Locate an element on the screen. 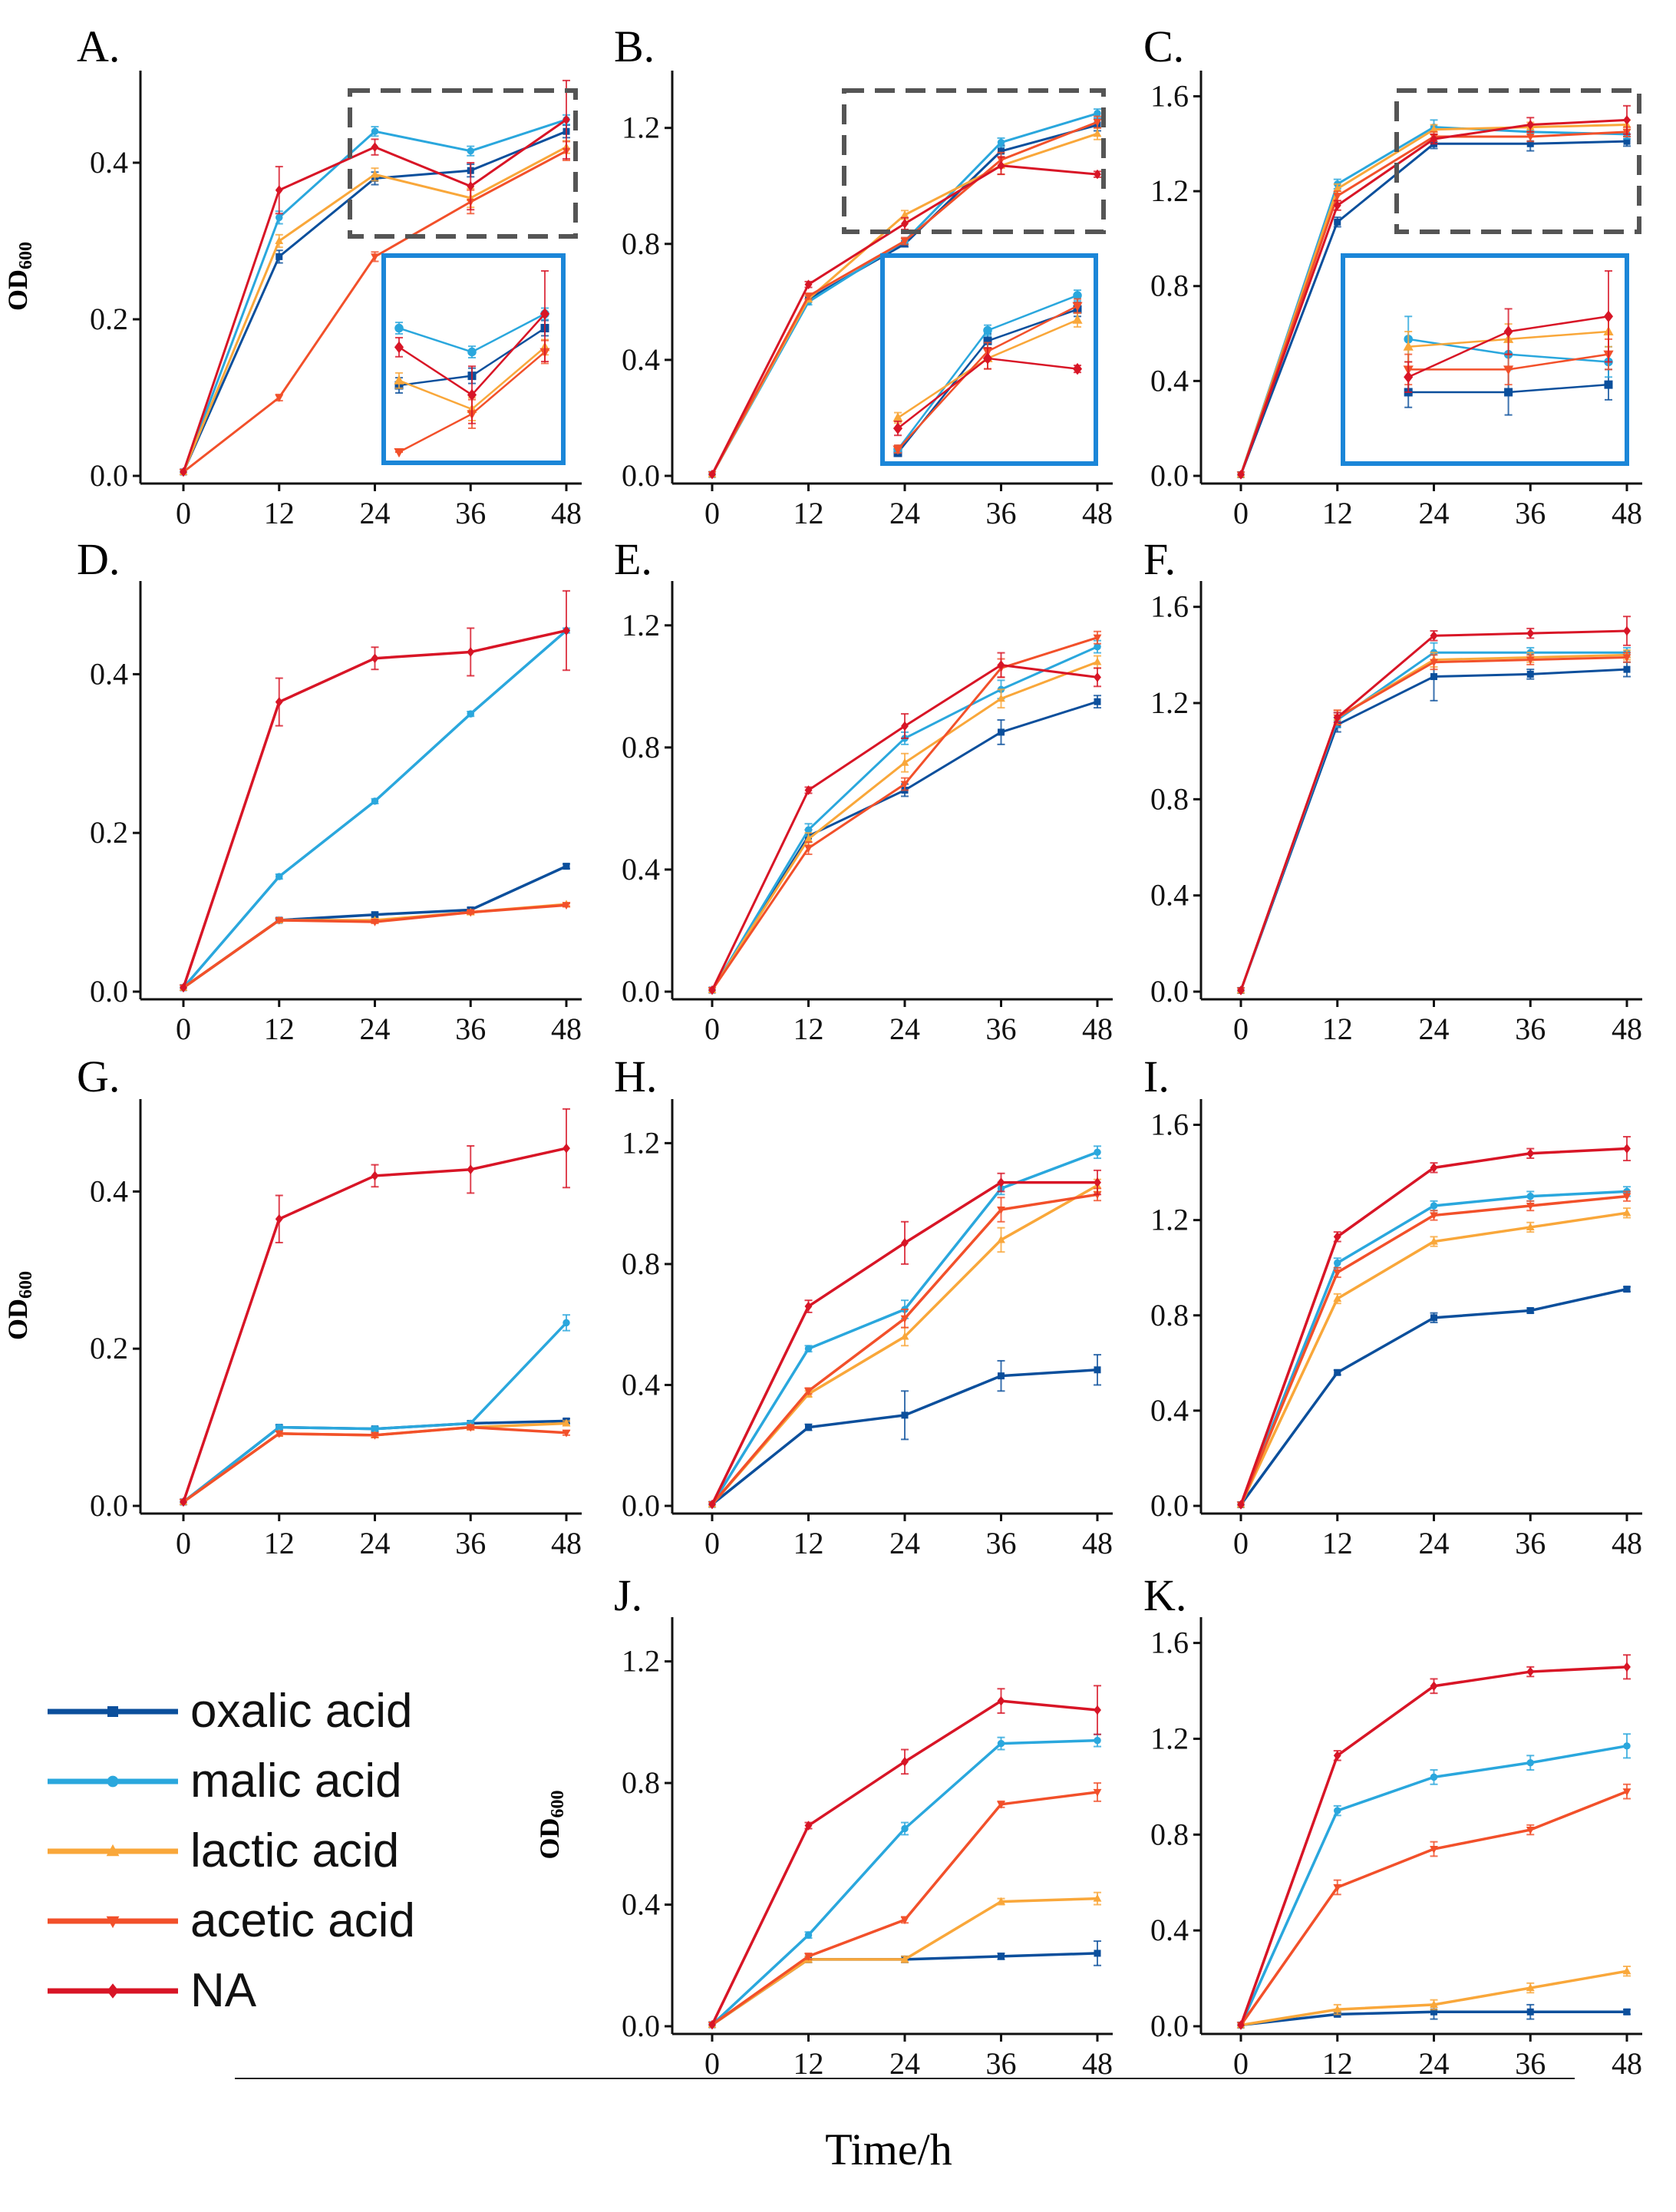  legend-label: oxalic acid is located at coordinates (301, 1711).